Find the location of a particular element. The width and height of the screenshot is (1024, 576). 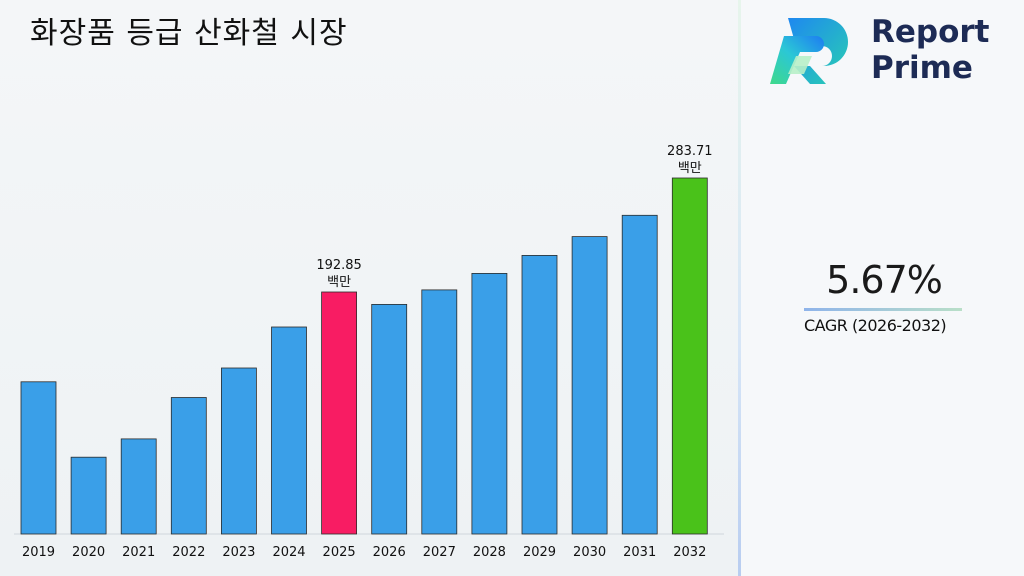

bar-2019 is located at coordinates (38, 458).